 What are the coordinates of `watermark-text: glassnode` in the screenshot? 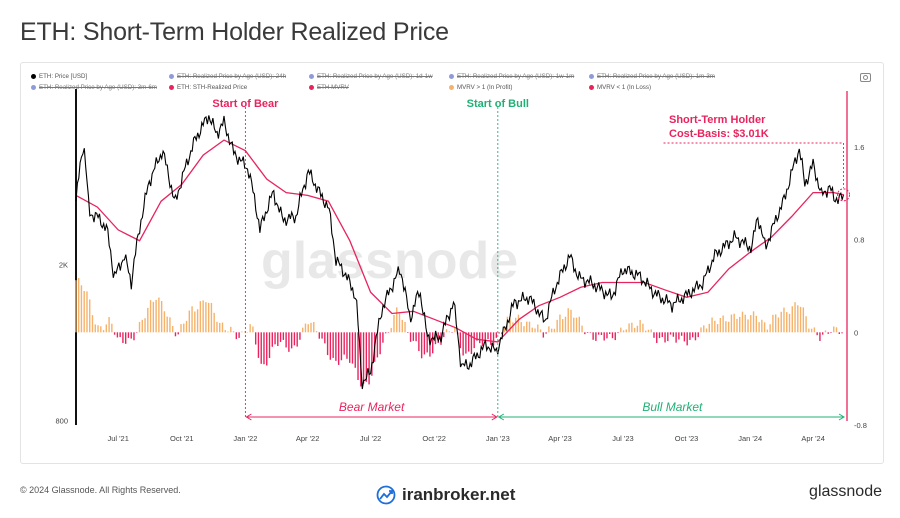 It's located at (389, 261).